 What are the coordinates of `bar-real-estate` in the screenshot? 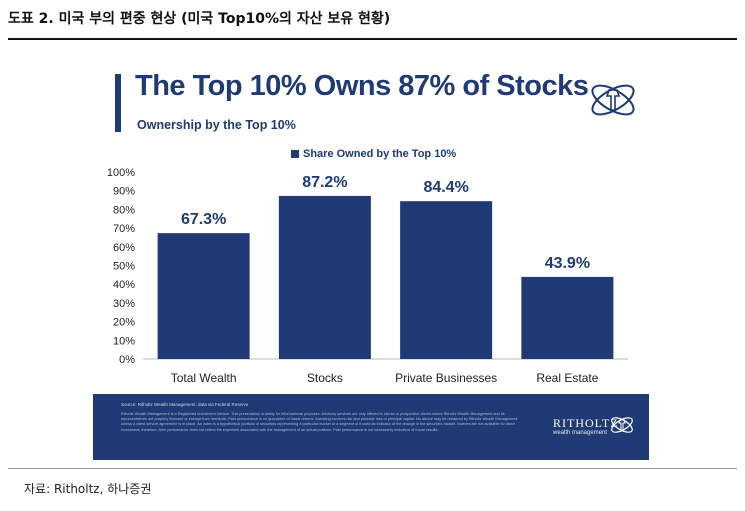 It's located at (567, 317).